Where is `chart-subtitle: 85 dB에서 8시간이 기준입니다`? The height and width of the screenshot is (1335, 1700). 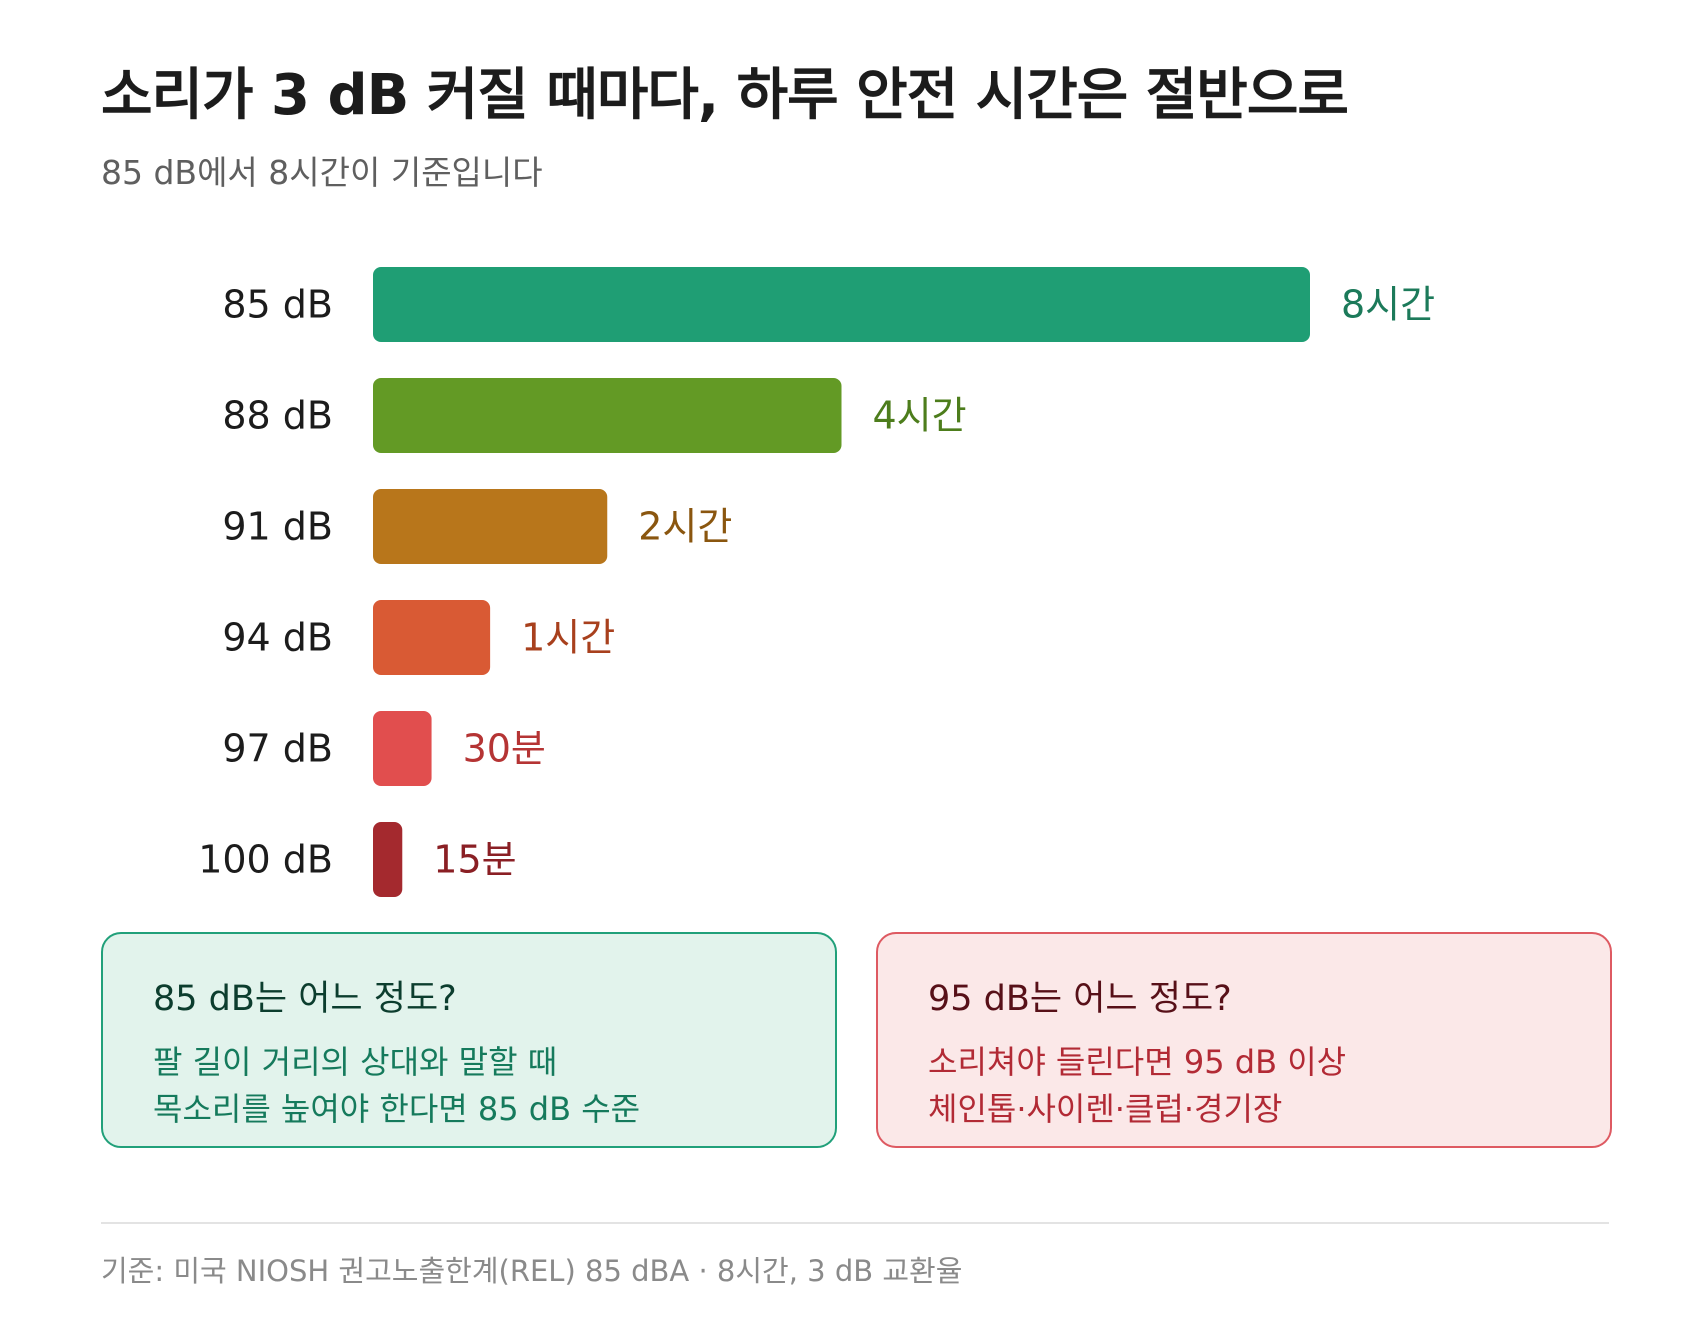
chart-subtitle: 85 dB에서 8시간이 기준입니다 is located at coordinates (322, 172).